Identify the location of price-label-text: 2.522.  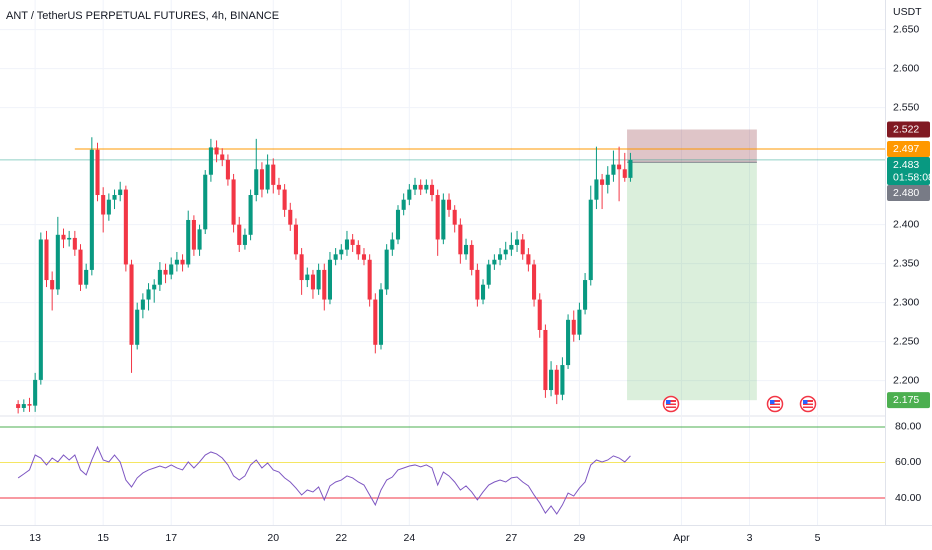
(906, 129).